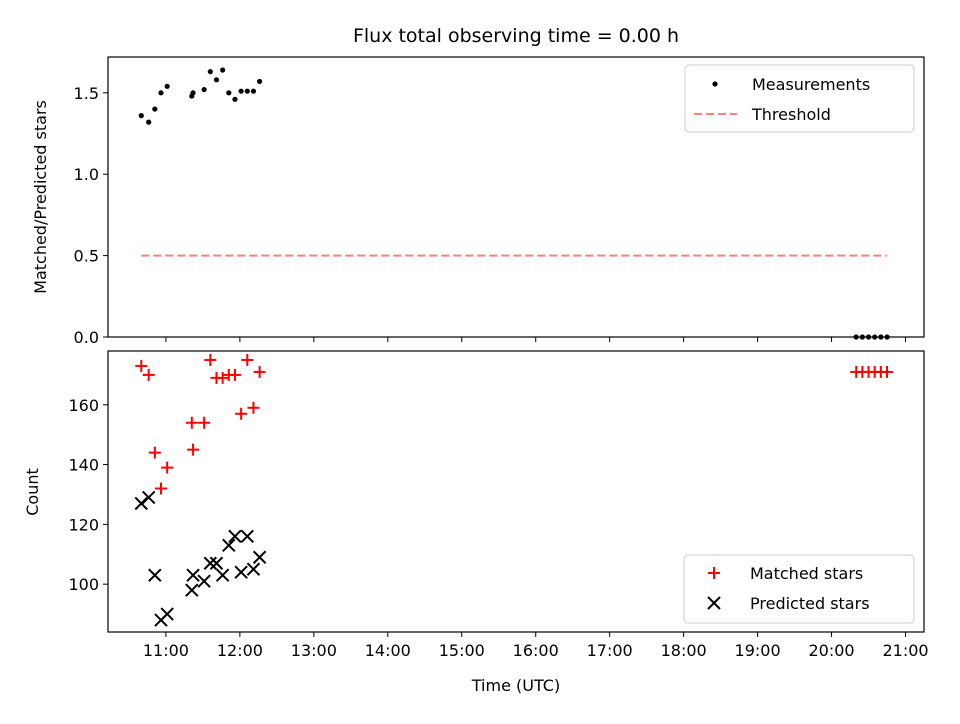 The width and height of the screenshot is (960, 724). Describe the element at coordinates (684, 650) in the screenshot. I see `x-tick-label: 18:00` at that location.